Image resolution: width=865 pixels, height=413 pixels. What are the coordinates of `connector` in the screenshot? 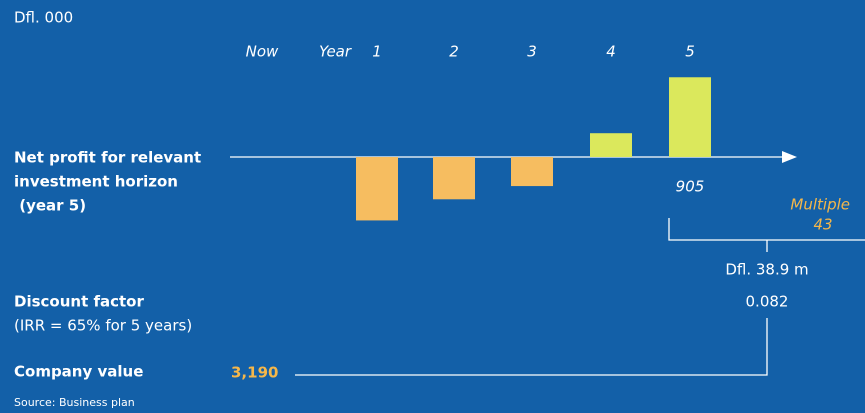 It's located at (531, 347).